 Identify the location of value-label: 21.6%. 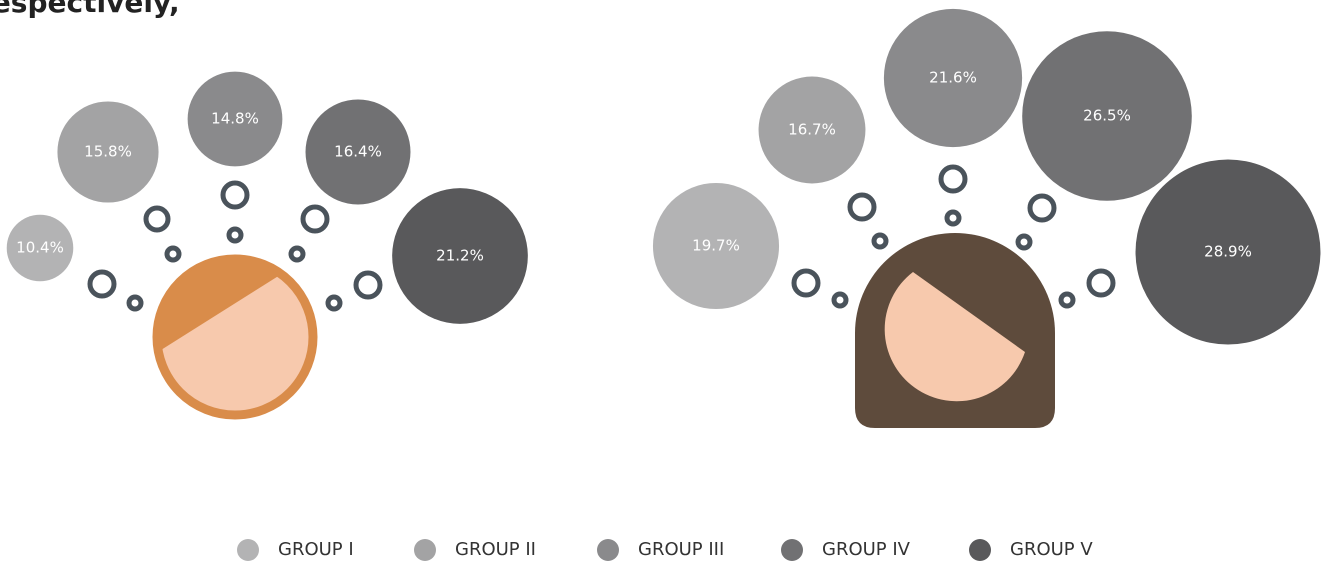
(953, 78).